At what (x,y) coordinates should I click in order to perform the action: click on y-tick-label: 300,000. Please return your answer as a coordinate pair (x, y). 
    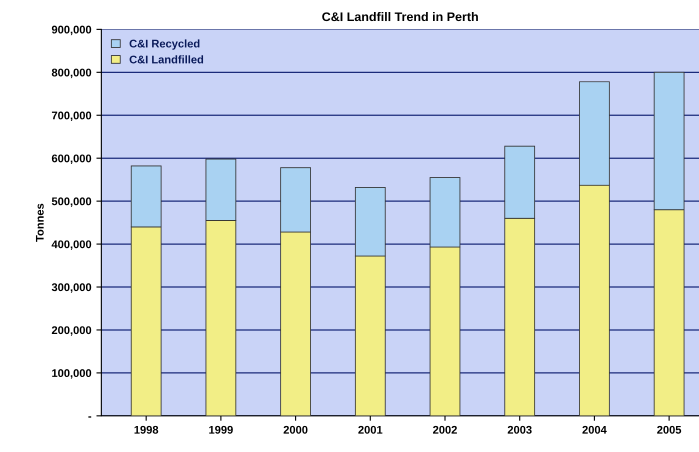
    Looking at the image, I should click on (72, 288).